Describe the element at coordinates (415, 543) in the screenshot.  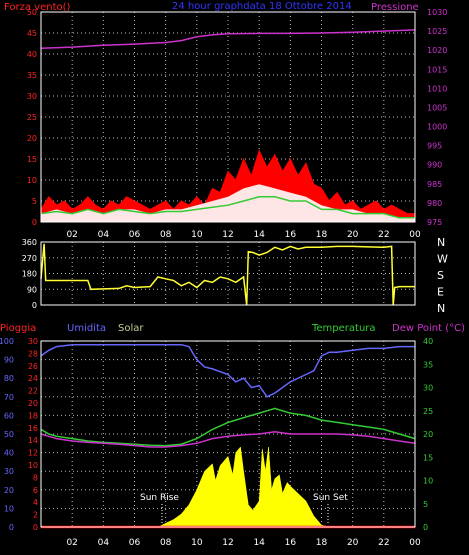
I see `climate-xtick-label: 00` at that location.